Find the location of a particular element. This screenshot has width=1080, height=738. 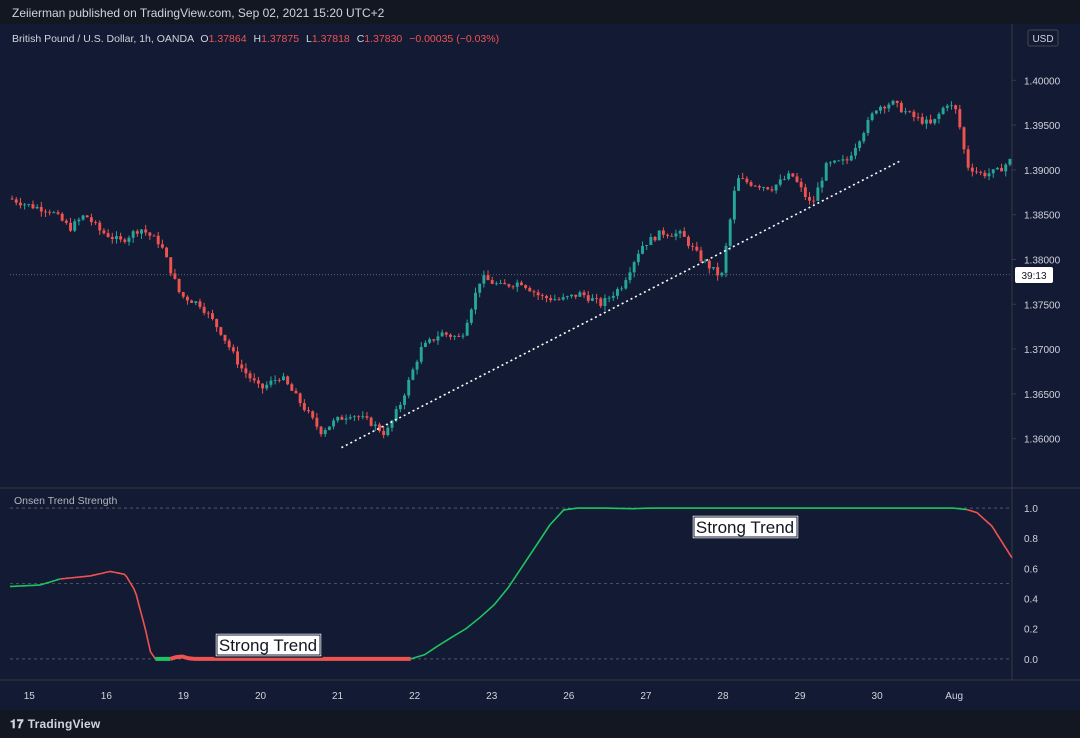

annotation-box-top is located at coordinates (745, 527).